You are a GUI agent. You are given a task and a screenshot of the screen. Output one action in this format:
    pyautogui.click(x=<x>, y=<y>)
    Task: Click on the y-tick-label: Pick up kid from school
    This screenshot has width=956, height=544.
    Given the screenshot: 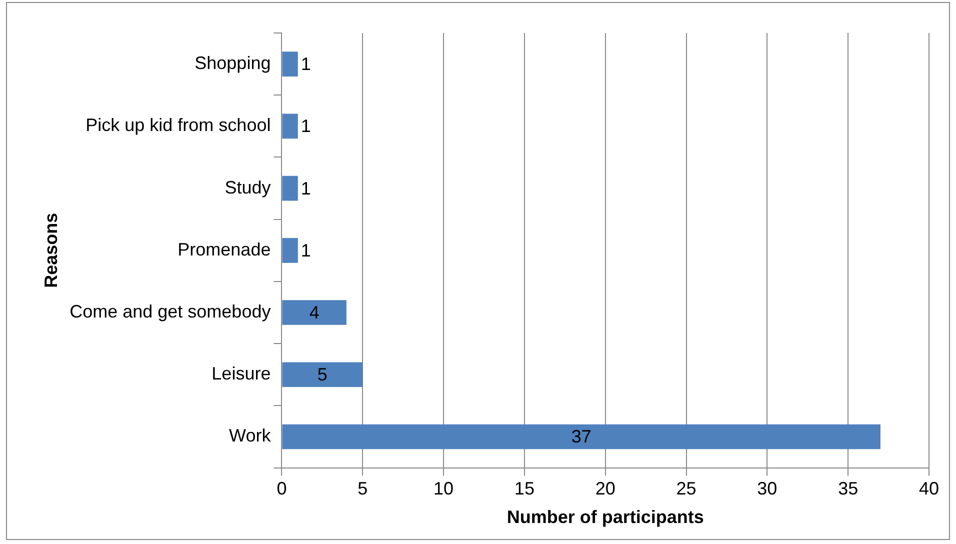 What is the action you would take?
    pyautogui.click(x=178, y=125)
    